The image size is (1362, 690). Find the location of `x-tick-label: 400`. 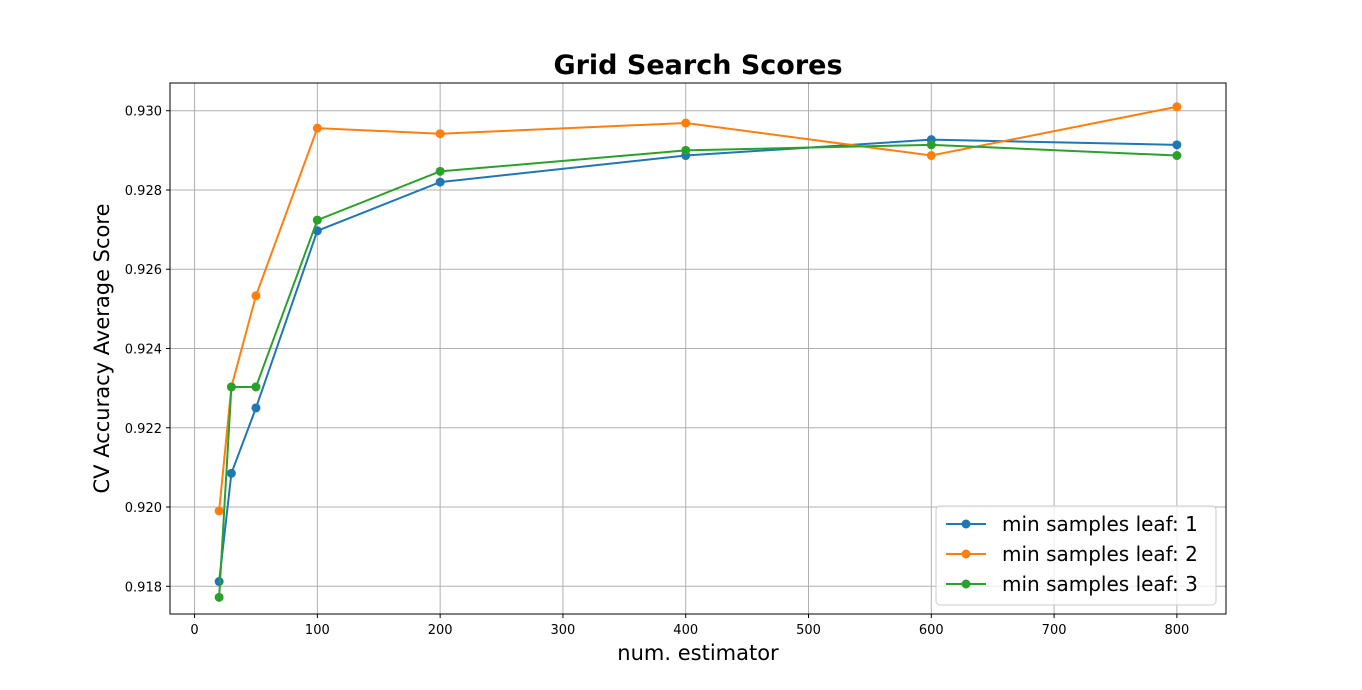

x-tick-label: 400 is located at coordinates (685, 630).